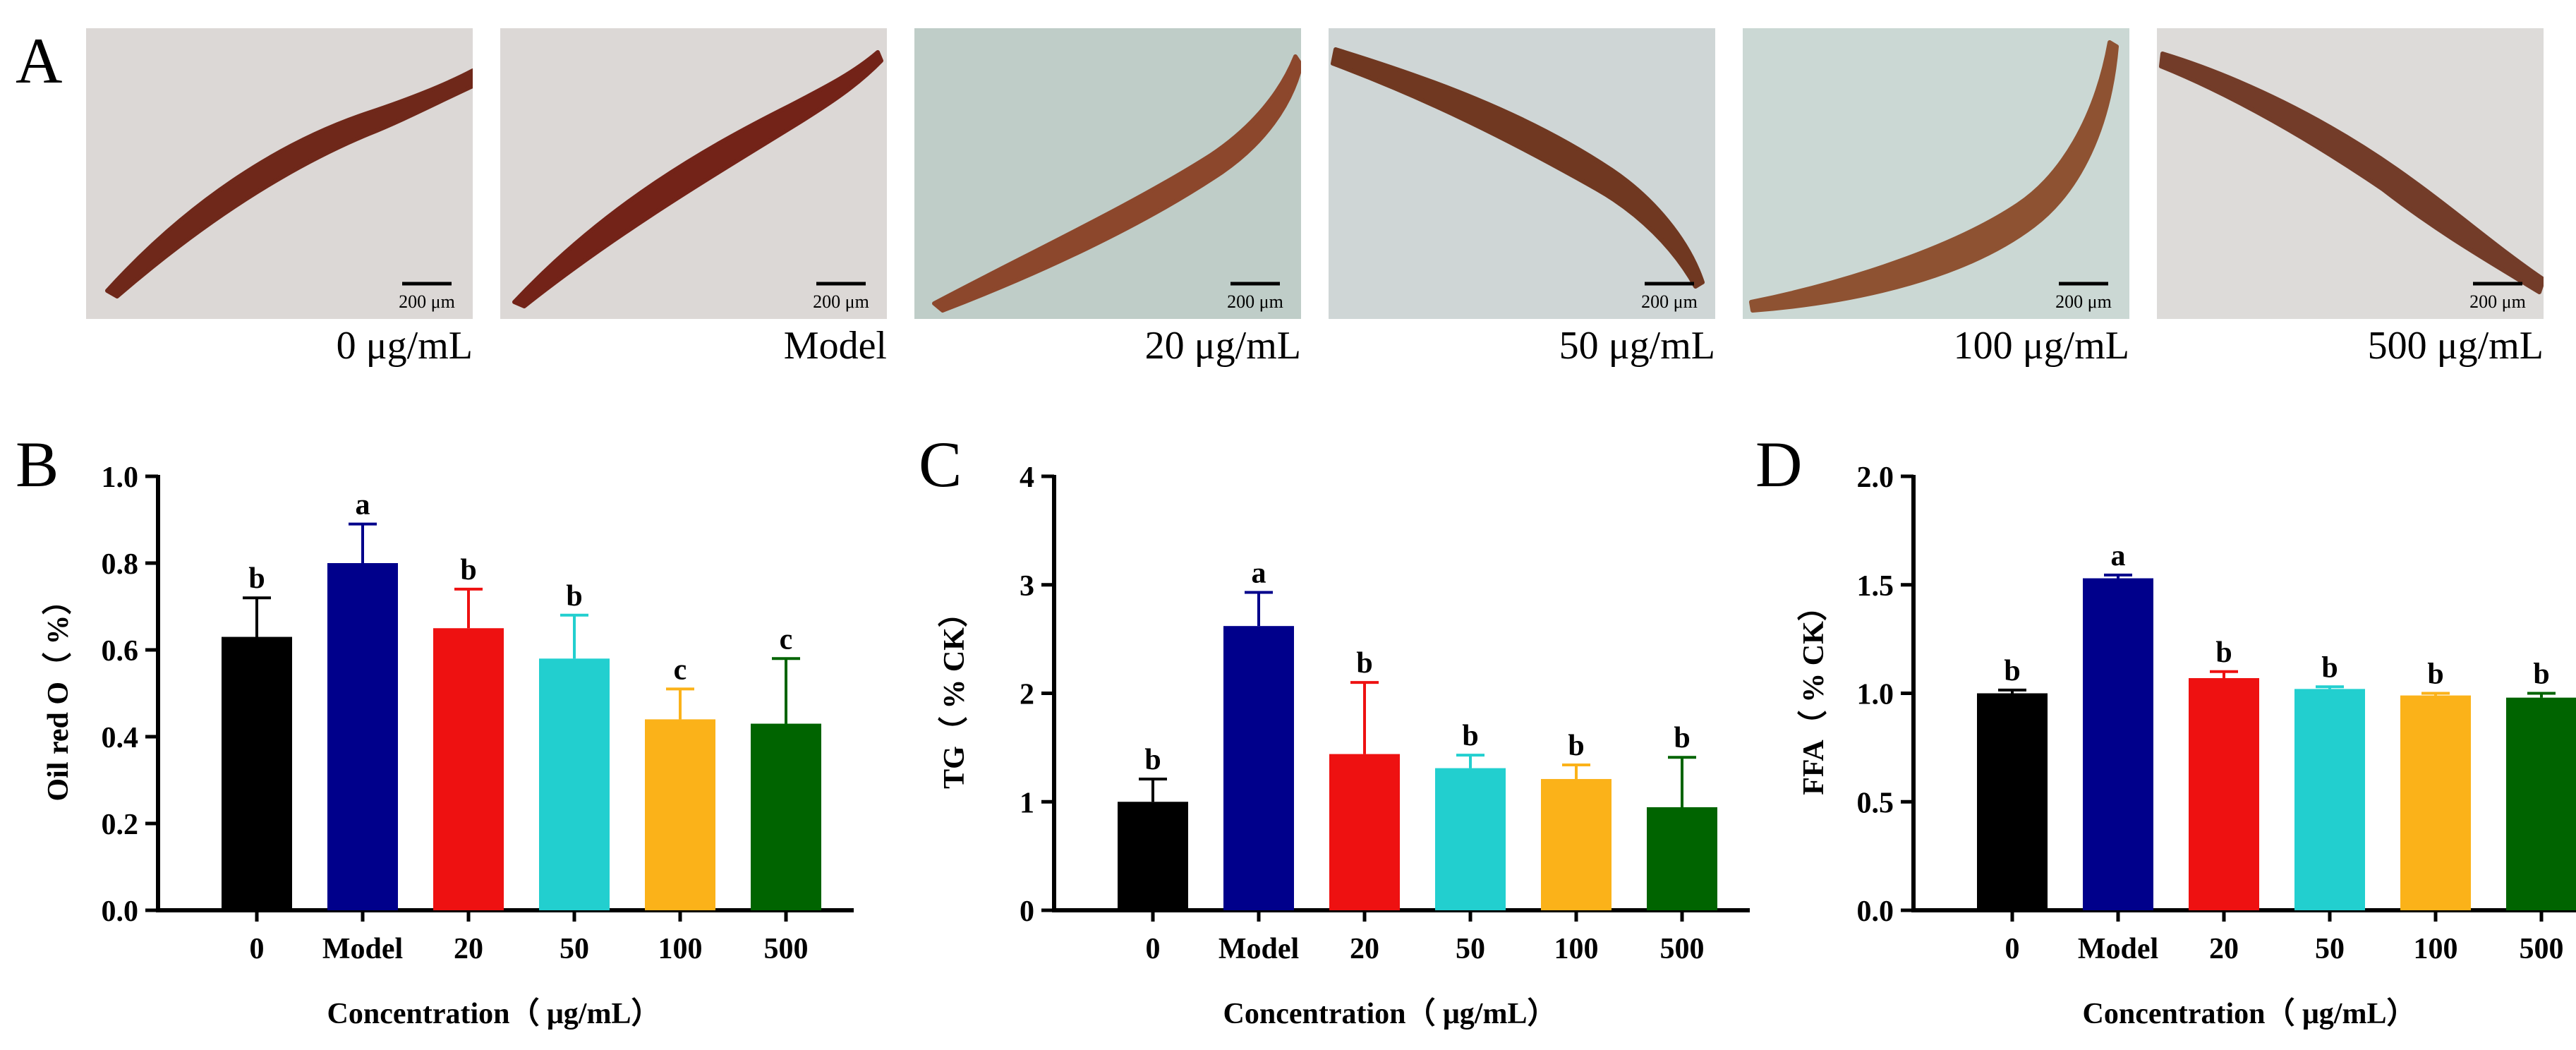 Image resolution: width=2576 pixels, height=1050 pixels. Describe the element at coordinates (1875, 477) in the screenshot. I see `y-tick-label: 2.0` at that location.